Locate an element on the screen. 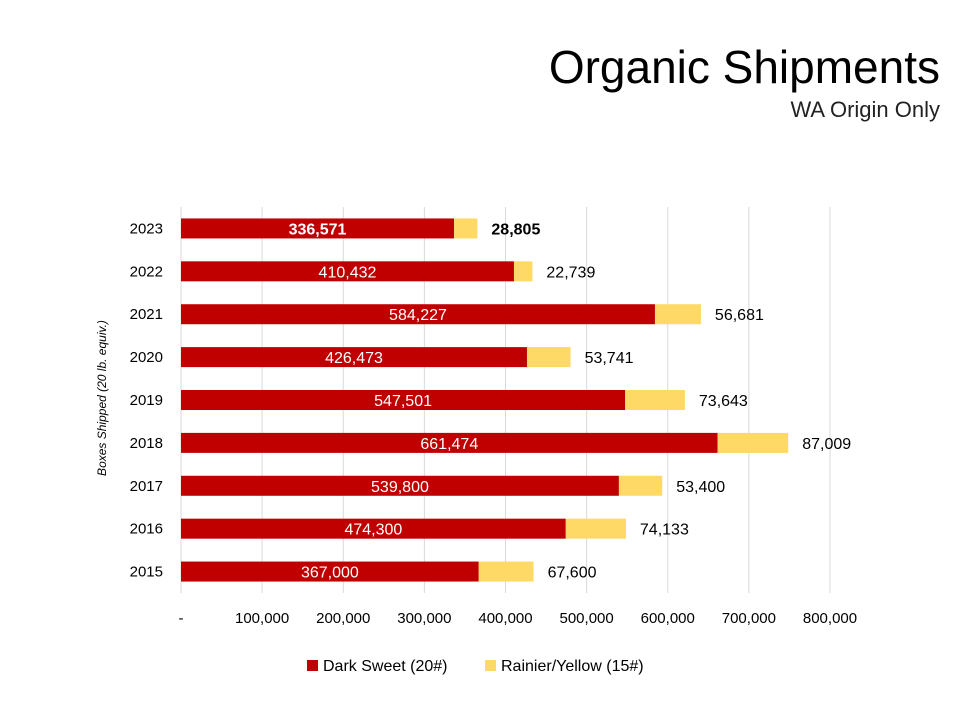 The height and width of the screenshot is (720, 960). y-tick-label: 2017 is located at coordinates (146, 486).